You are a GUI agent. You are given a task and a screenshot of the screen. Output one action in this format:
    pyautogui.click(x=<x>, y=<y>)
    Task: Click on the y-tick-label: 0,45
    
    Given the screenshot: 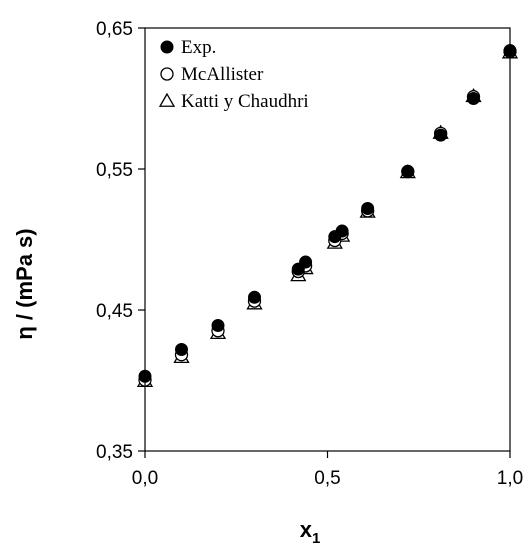 What is the action you would take?
    pyautogui.click(x=114, y=311)
    